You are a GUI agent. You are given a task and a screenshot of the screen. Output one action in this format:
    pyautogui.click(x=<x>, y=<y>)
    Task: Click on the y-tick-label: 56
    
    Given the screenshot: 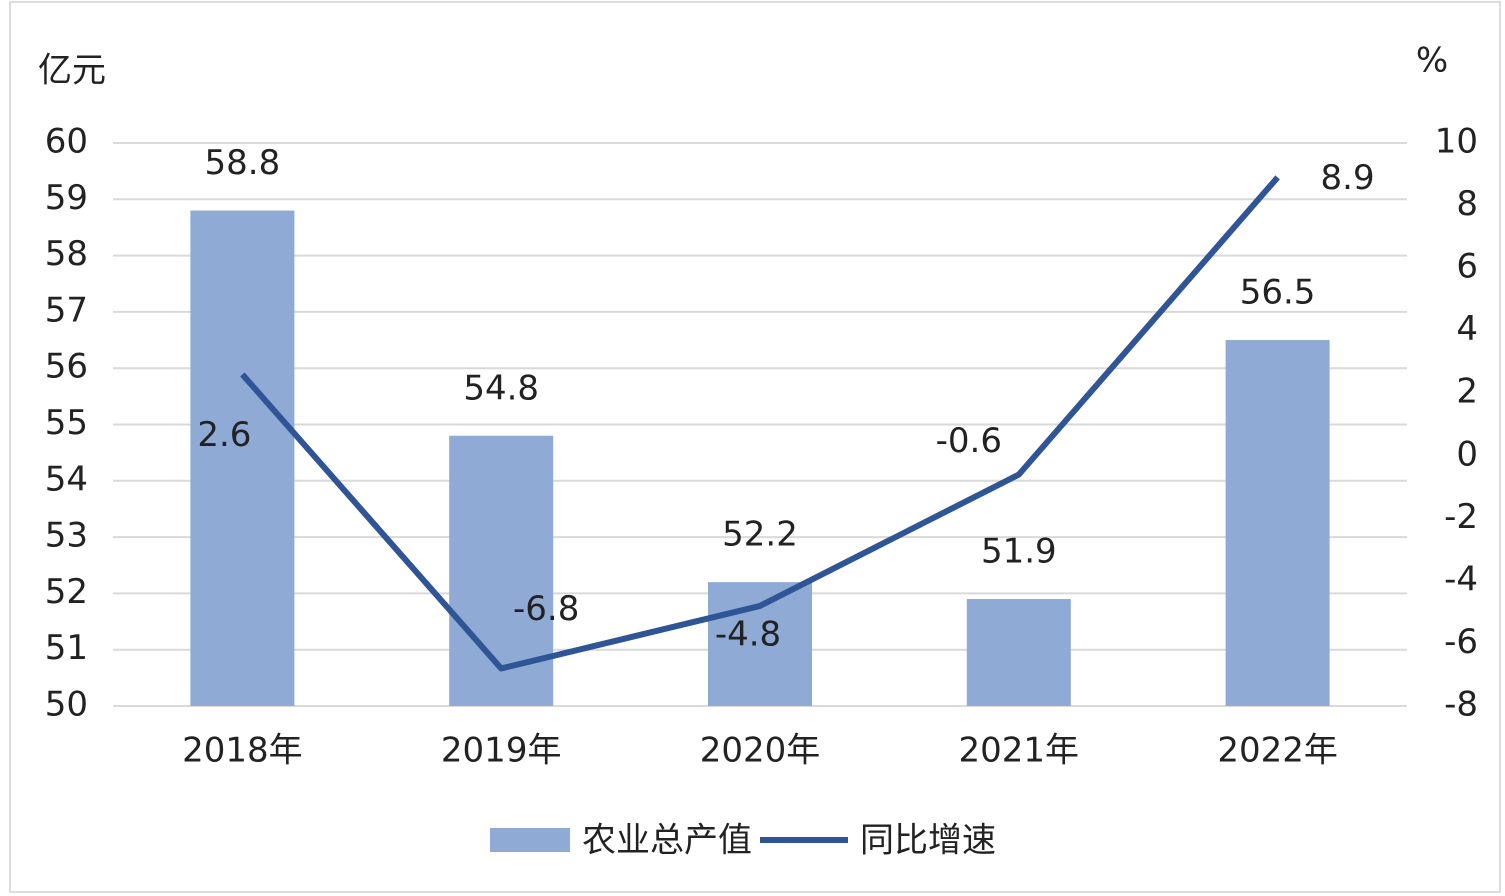 What is the action you would take?
    pyautogui.click(x=66, y=367)
    